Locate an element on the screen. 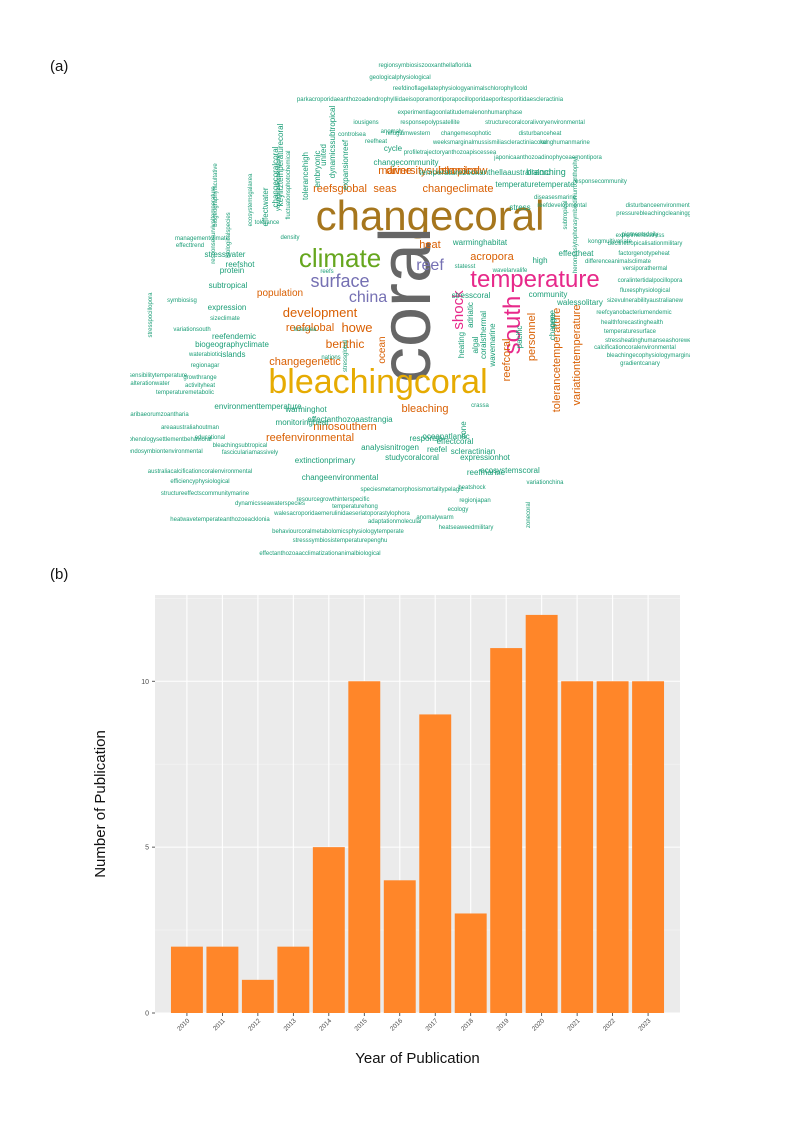 The width and height of the screenshot is (794, 1123). word-cloud-word: symbiosisg is located at coordinates (182, 301).